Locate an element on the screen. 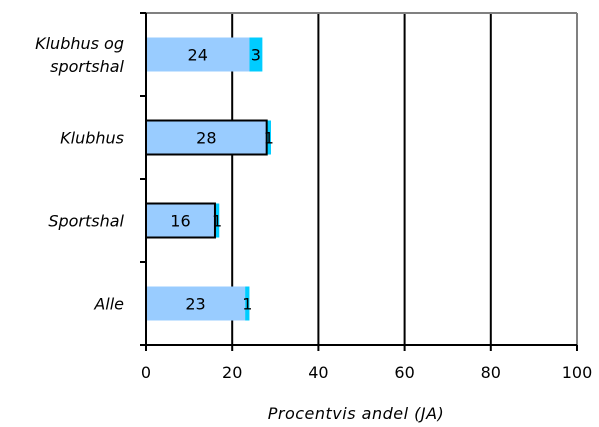  category-label-2: Sportshal is located at coordinates (86, 221).